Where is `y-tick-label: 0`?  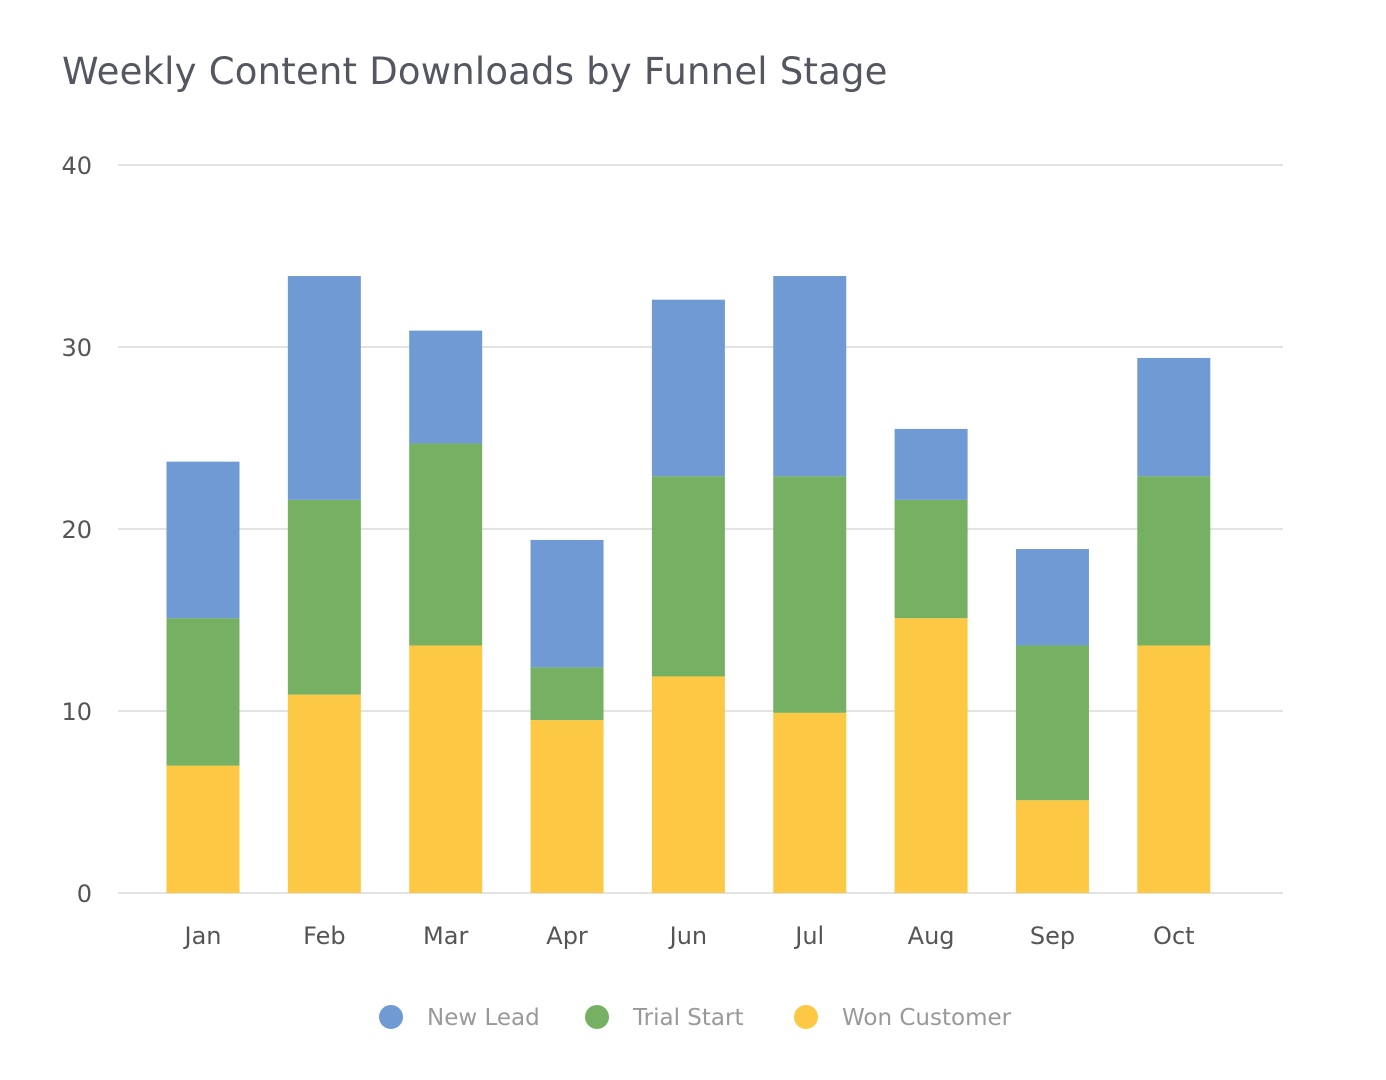
y-tick-label: 0 is located at coordinates (84, 894).